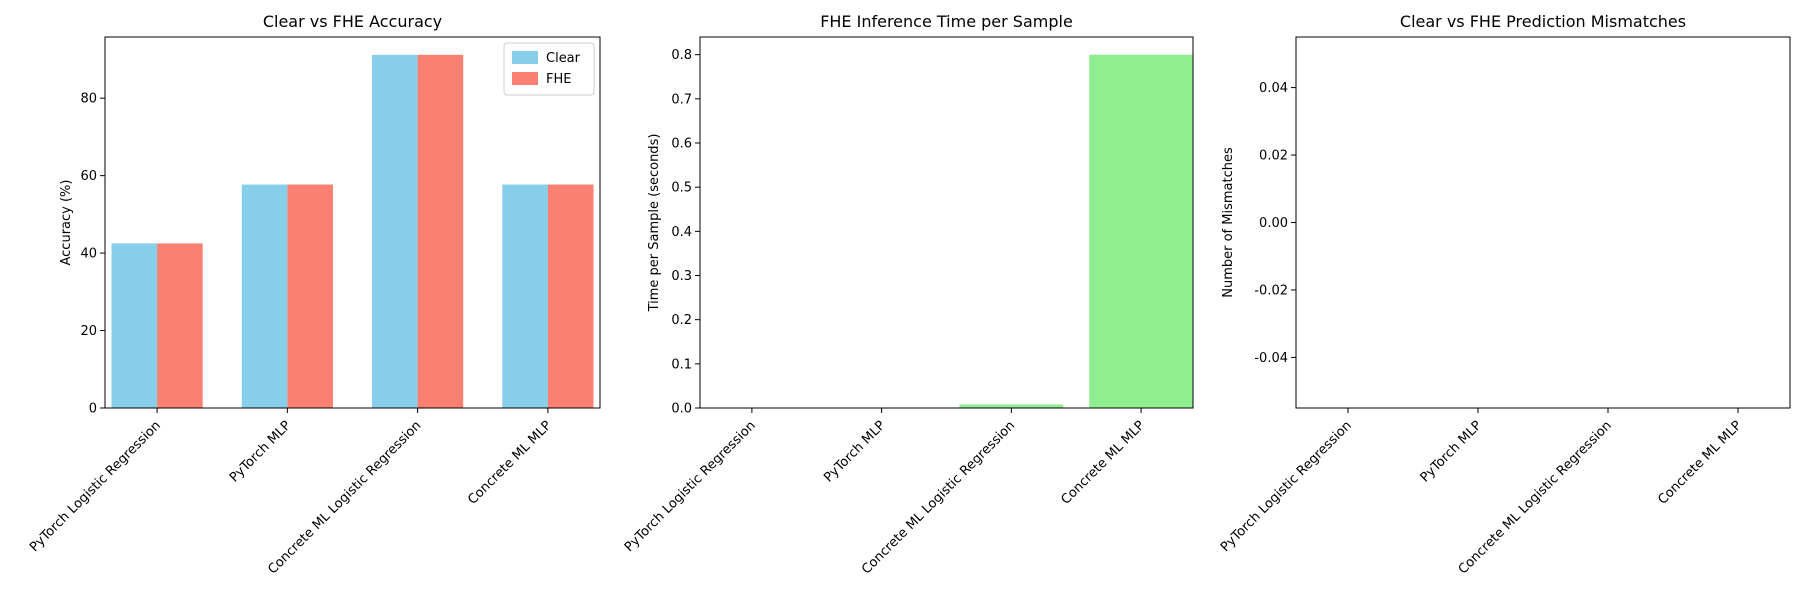  What do you see at coordinates (563, 58) in the screenshot?
I see `legend-label-clear: Clear` at bounding box center [563, 58].